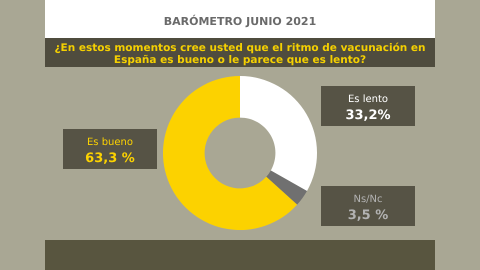  Describe the element at coordinates (240, 21) in the screenshot. I see `chart-title: BARÓMETRO JUNIO 2021` at that location.